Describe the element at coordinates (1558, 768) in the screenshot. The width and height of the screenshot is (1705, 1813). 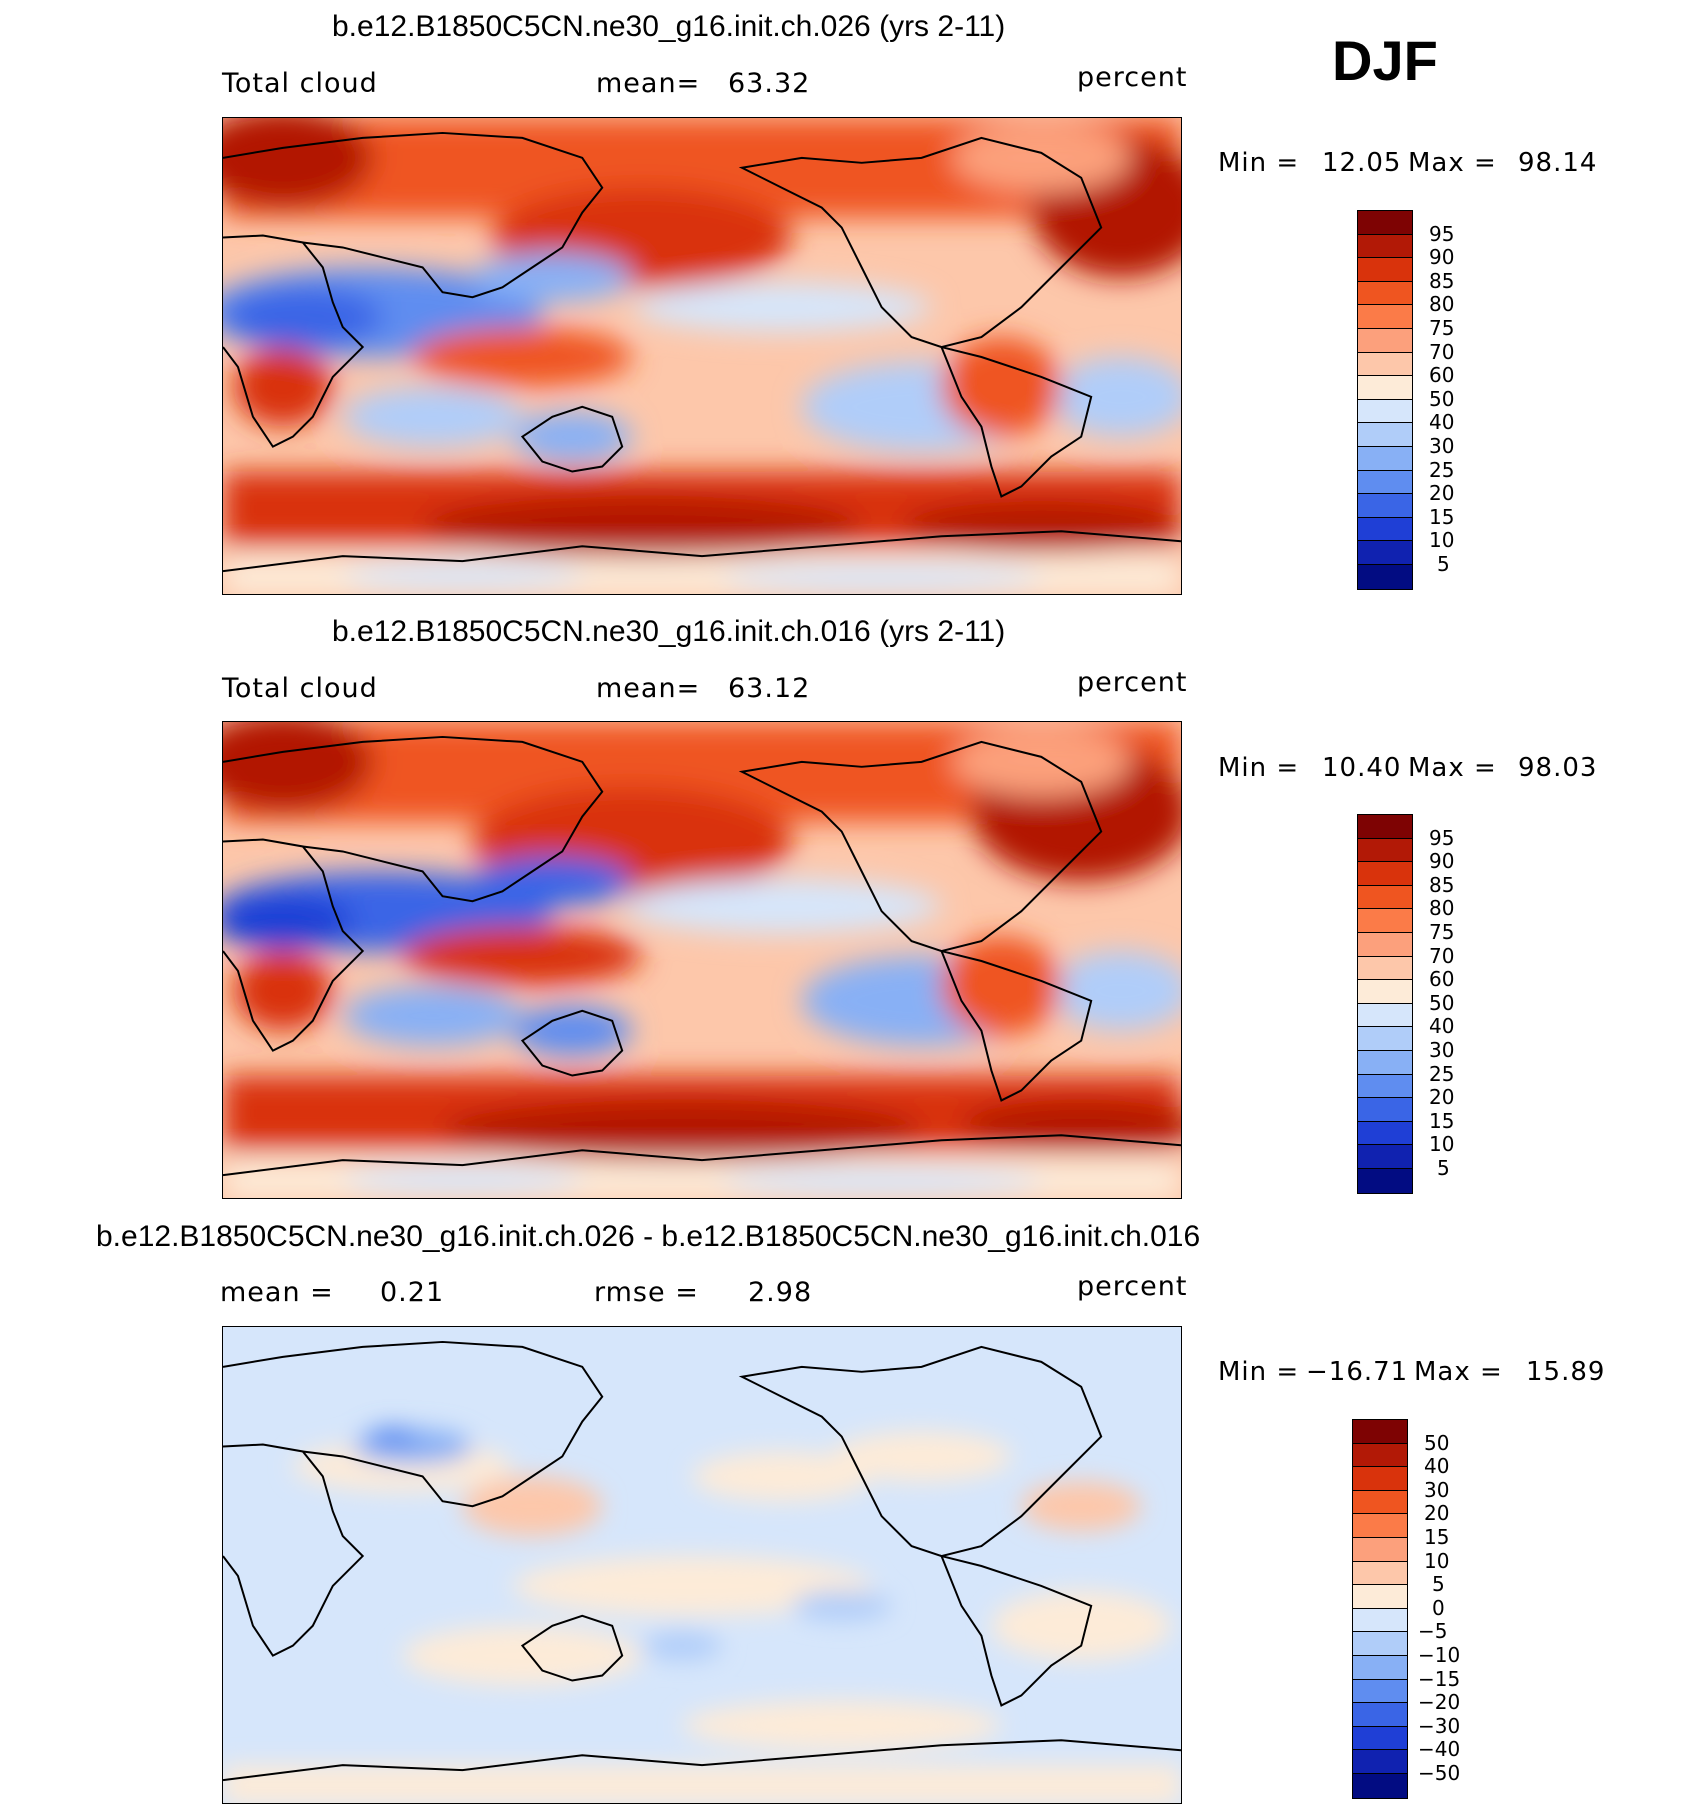
I see `max-value: 98.03` at that location.